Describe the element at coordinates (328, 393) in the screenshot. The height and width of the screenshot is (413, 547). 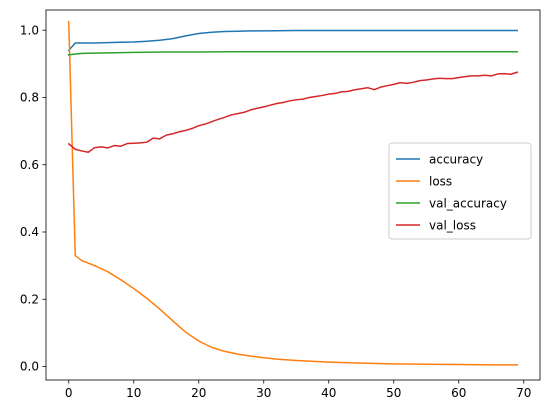
I see `x-tick-label: 40` at that location.